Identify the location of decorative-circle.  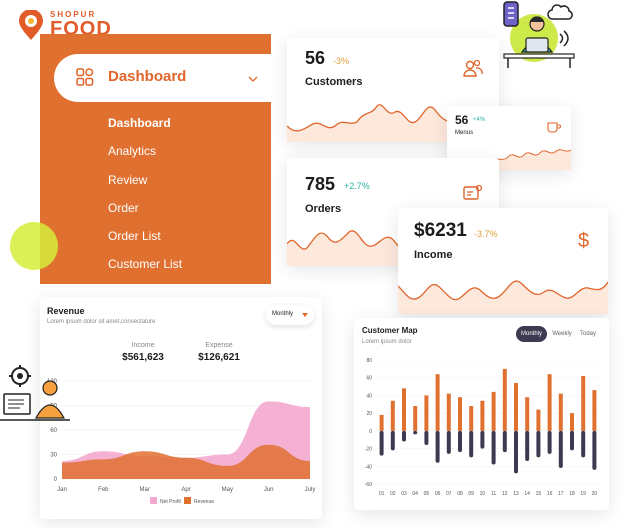
(34, 246).